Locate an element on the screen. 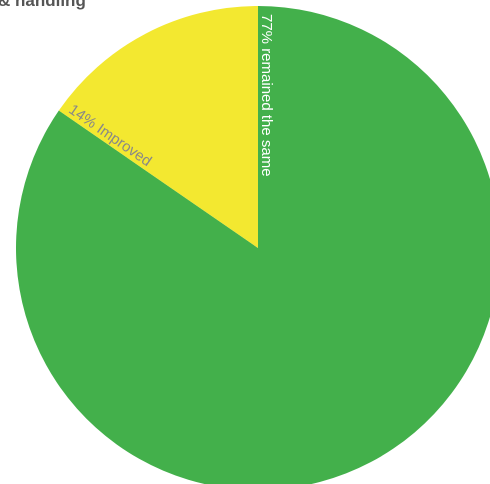  pie-slice-label-0: 77% remained the same is located at coordinates (266, 95).